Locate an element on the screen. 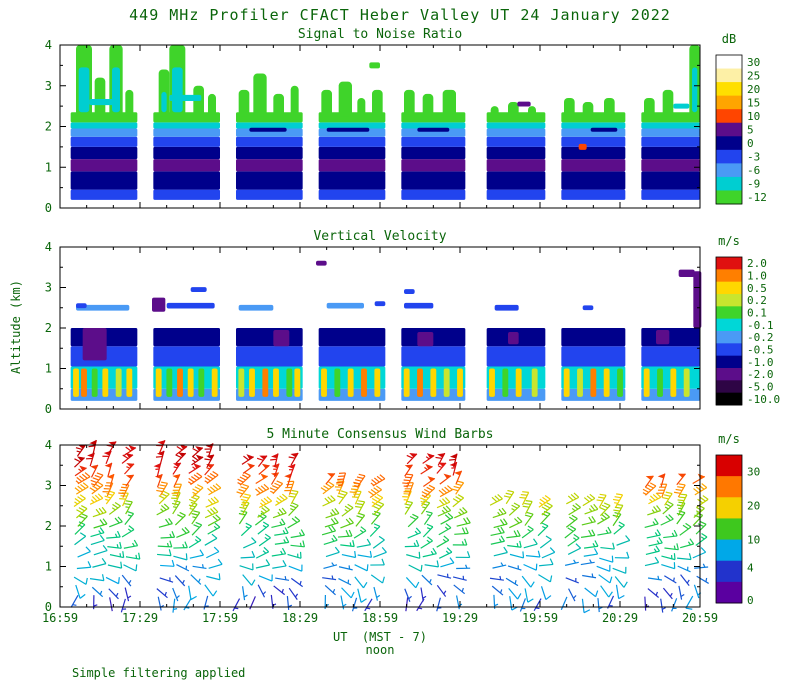  svg-text: Vertical Velocity is located at coordinates (379, 236).